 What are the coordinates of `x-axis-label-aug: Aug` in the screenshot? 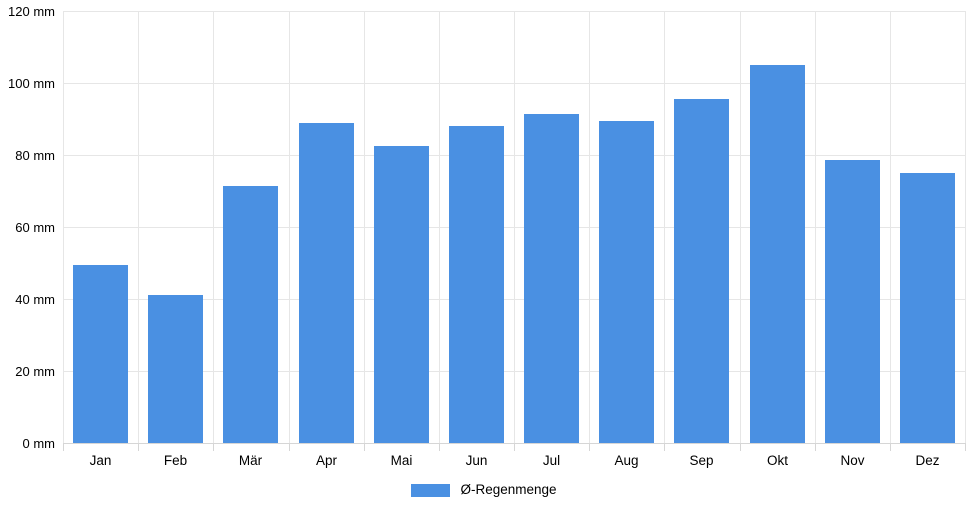 It's located at (626, 460).